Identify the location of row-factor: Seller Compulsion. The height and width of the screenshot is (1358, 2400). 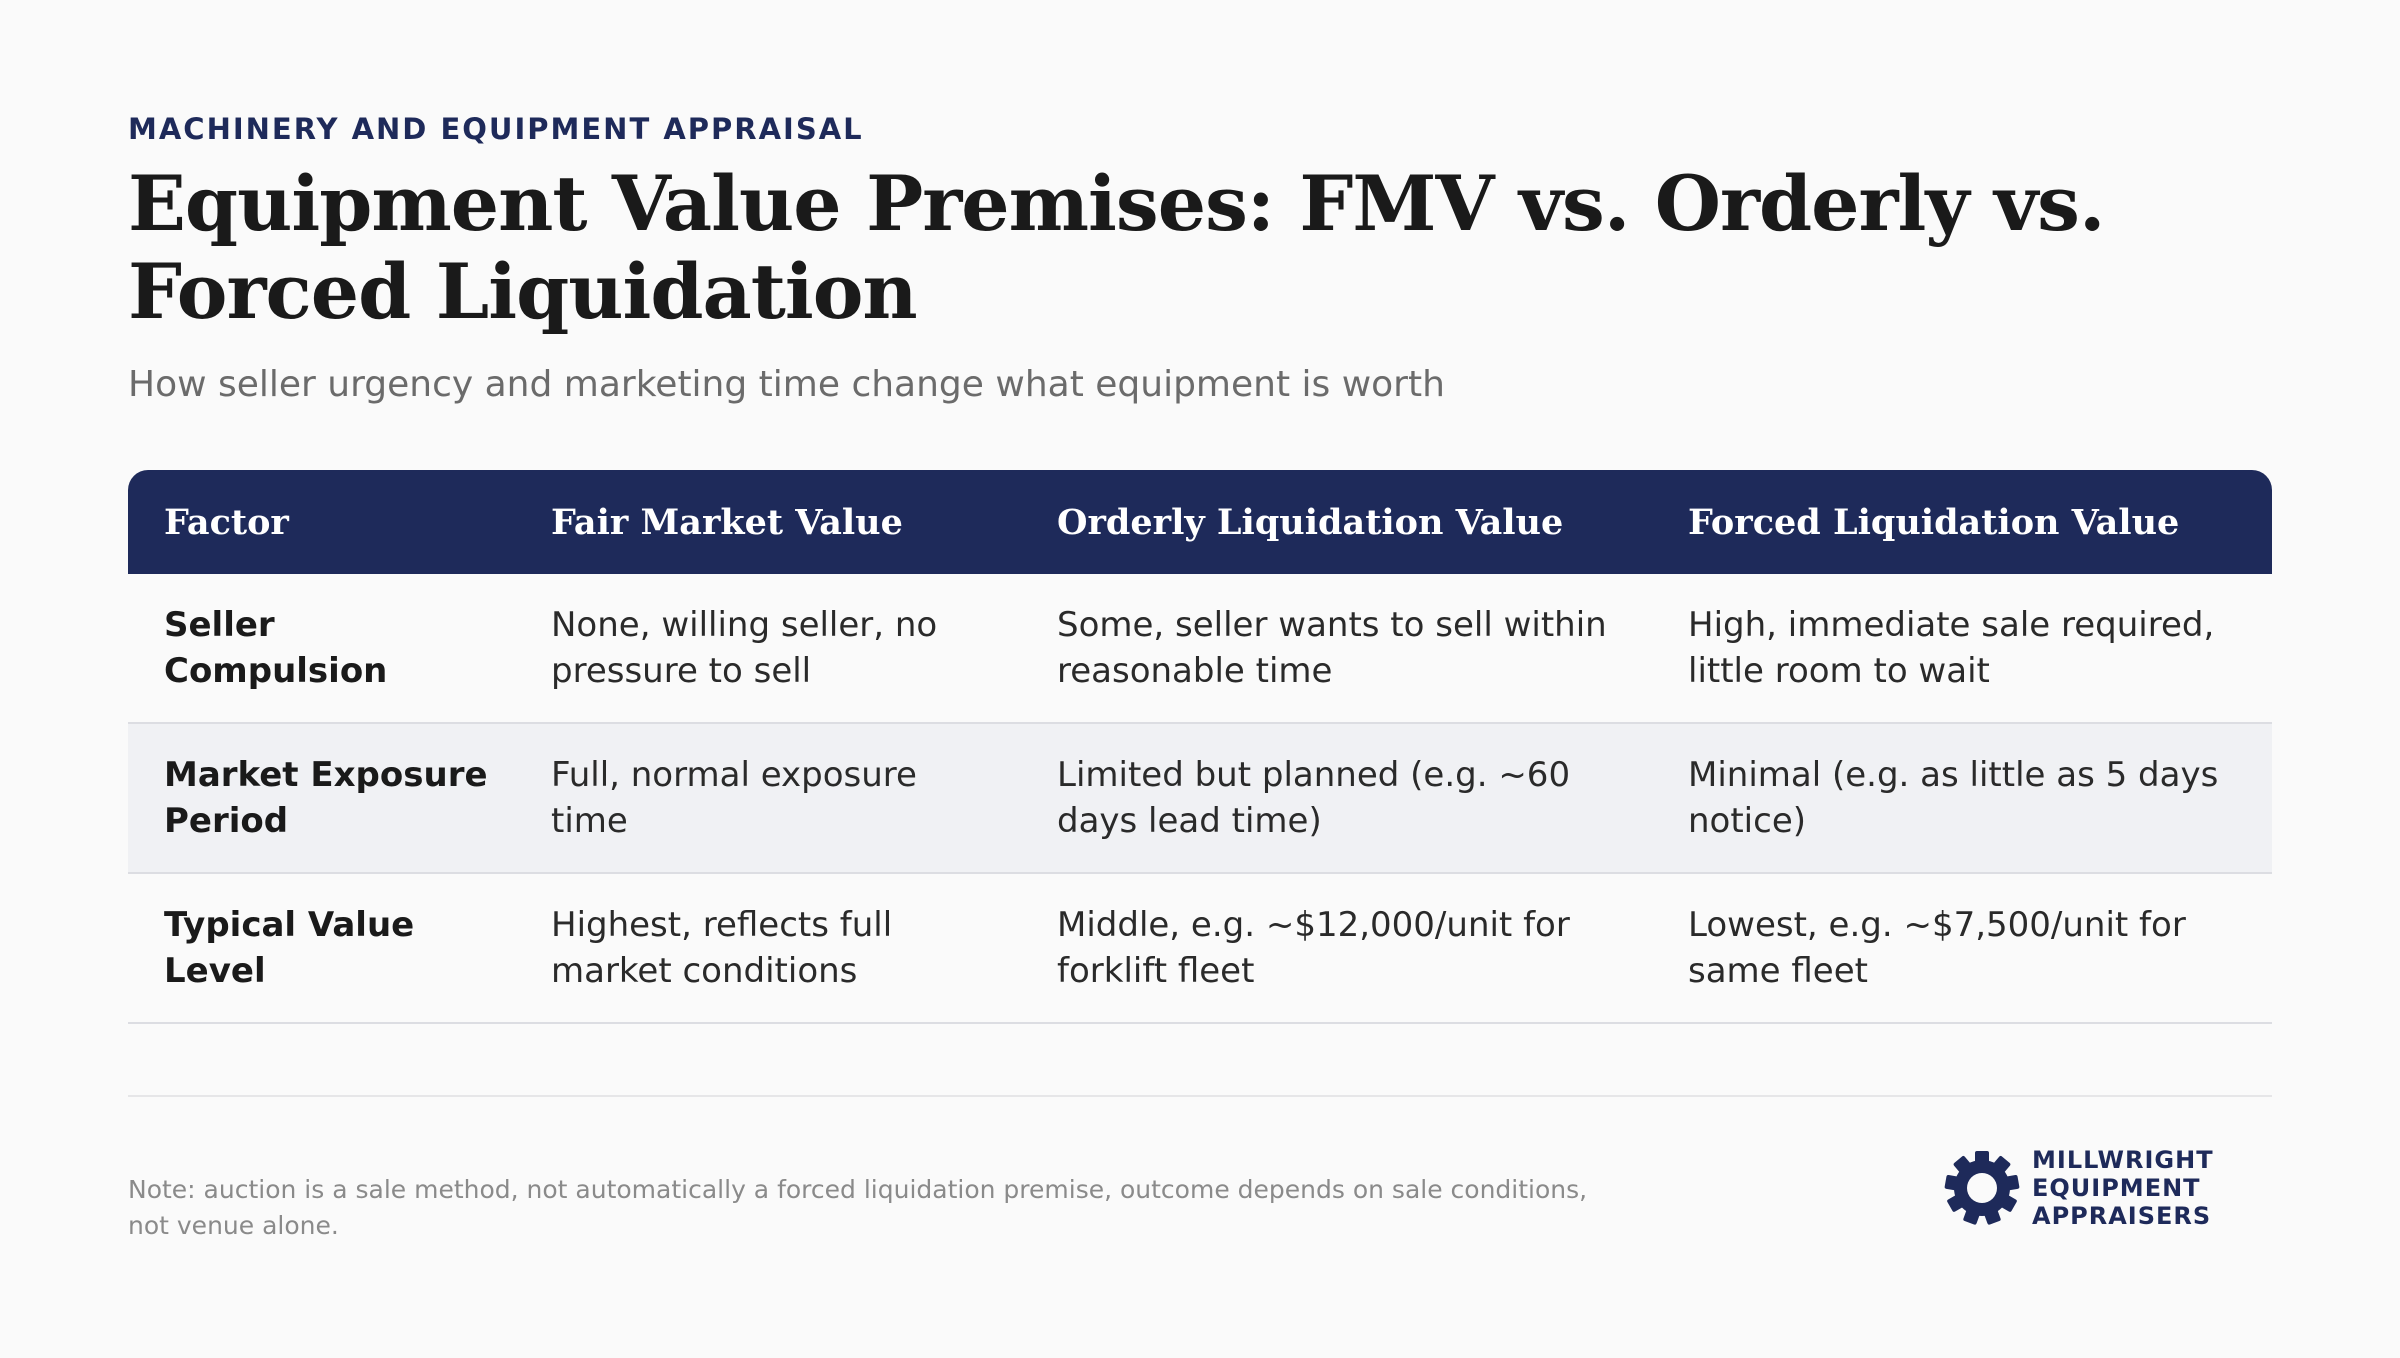
(276, 648).